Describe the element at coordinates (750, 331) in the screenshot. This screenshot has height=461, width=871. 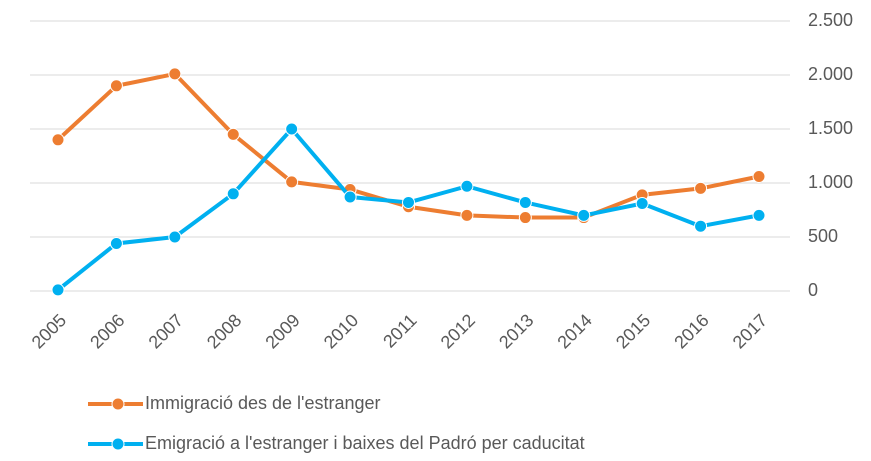
I see `x-tick-label: 2017` at that location.